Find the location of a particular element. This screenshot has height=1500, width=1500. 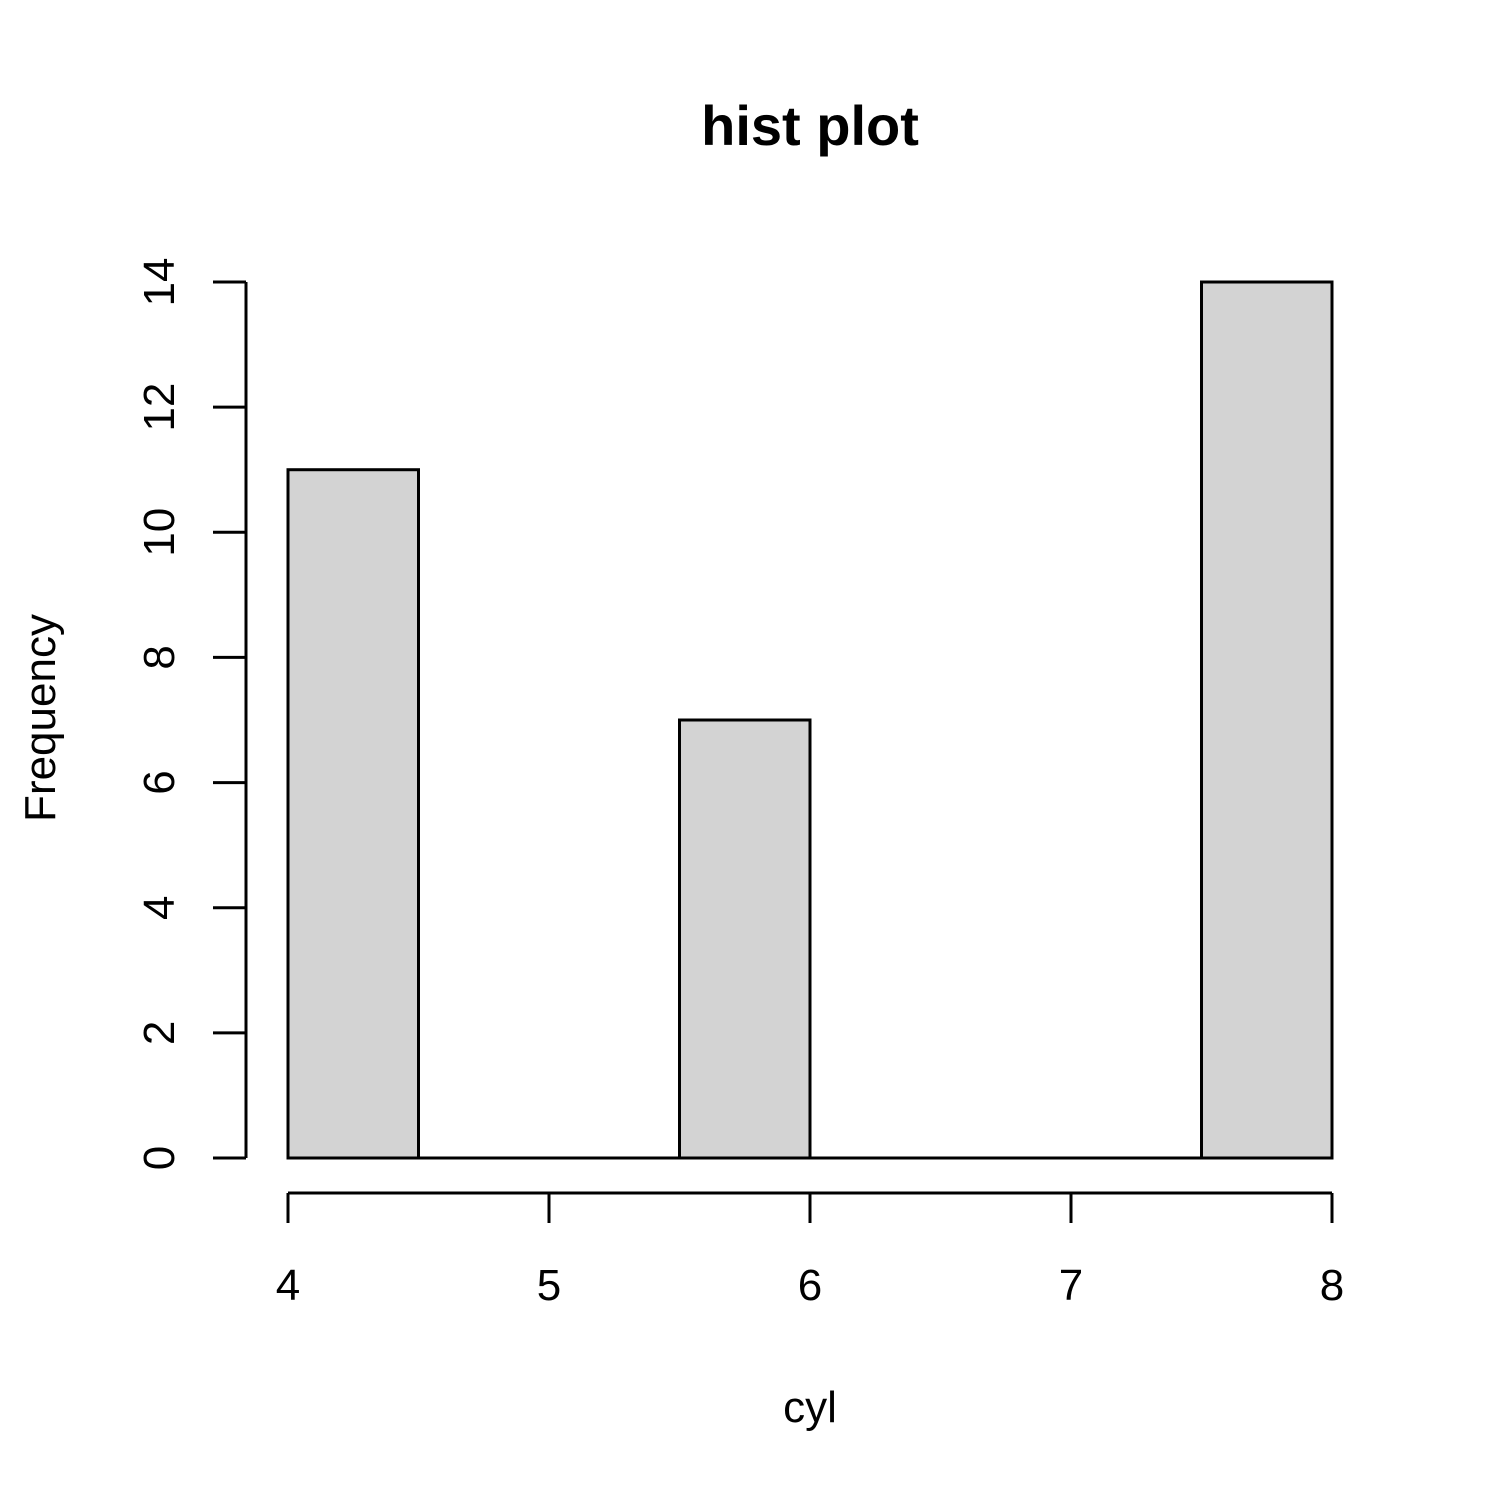

y-tick-label-5: 10 is located at coordinates (159, 532).